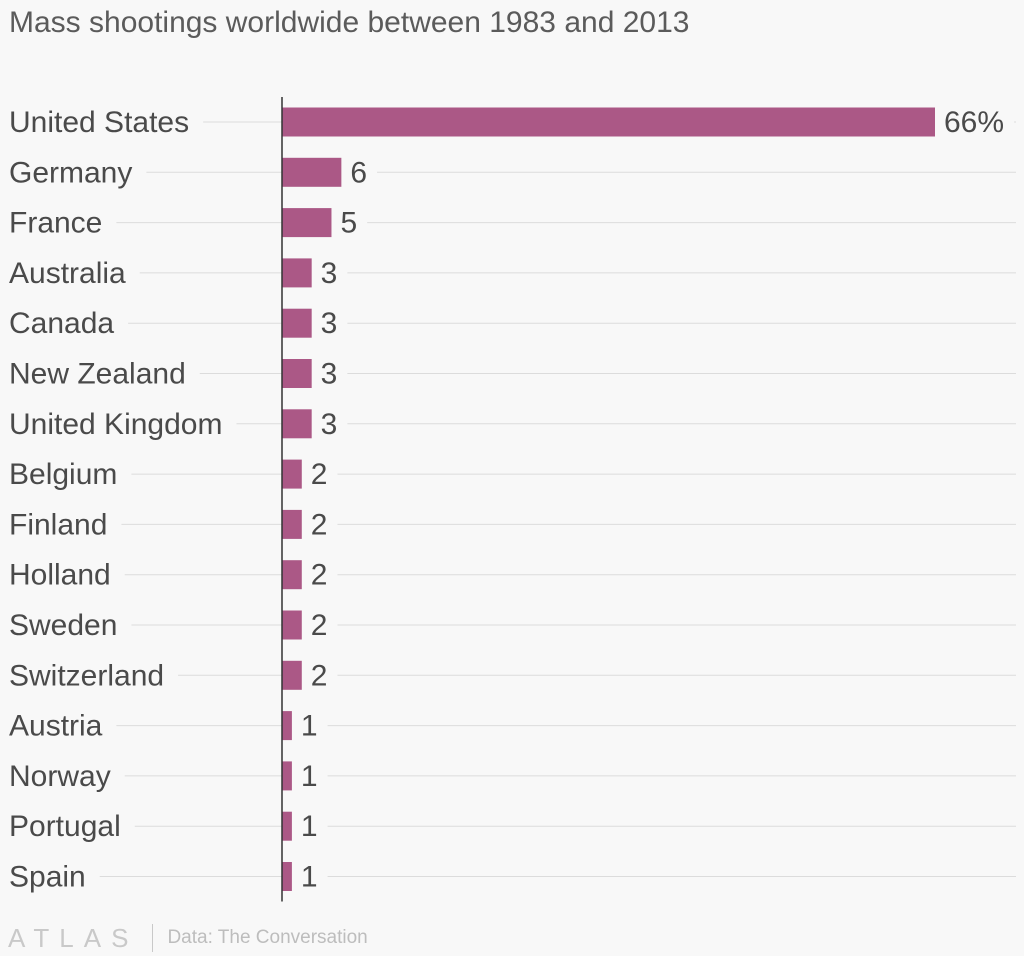 This screenshot has width=1024, height=956. Describe the element at coordinates (97, 374) in the screenshot. I see `category-label: New Zealand` at that location.